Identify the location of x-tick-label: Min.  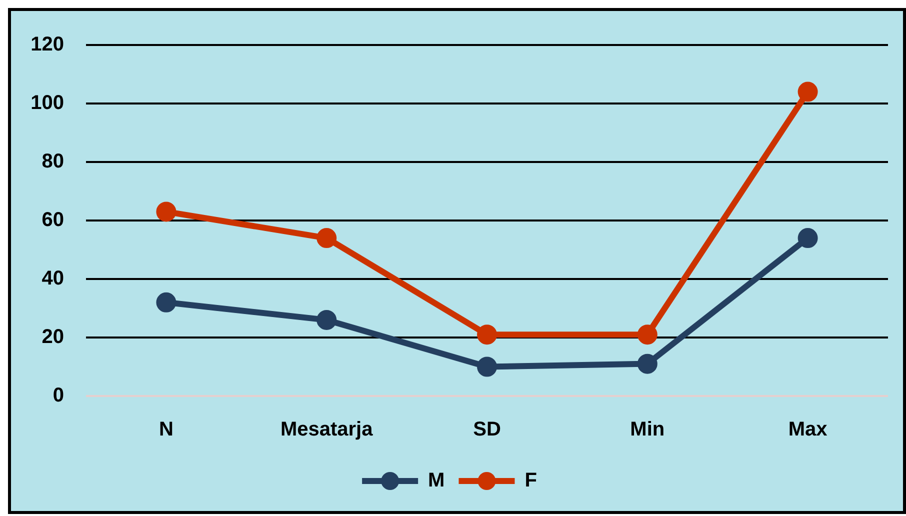
(647, 429).